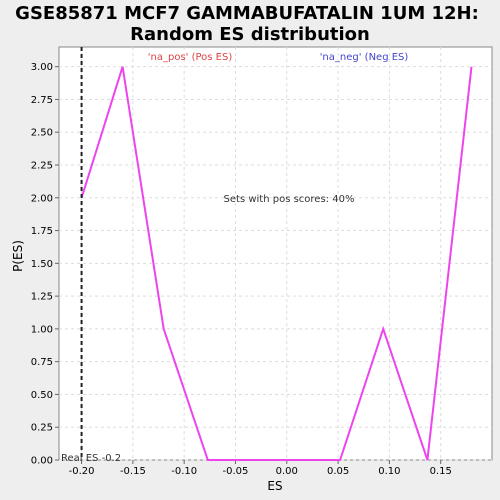 The width and height of the screenshot is (500, 500). I want to click on chart-title-line2: Random ES distribution, so click(250, 34).